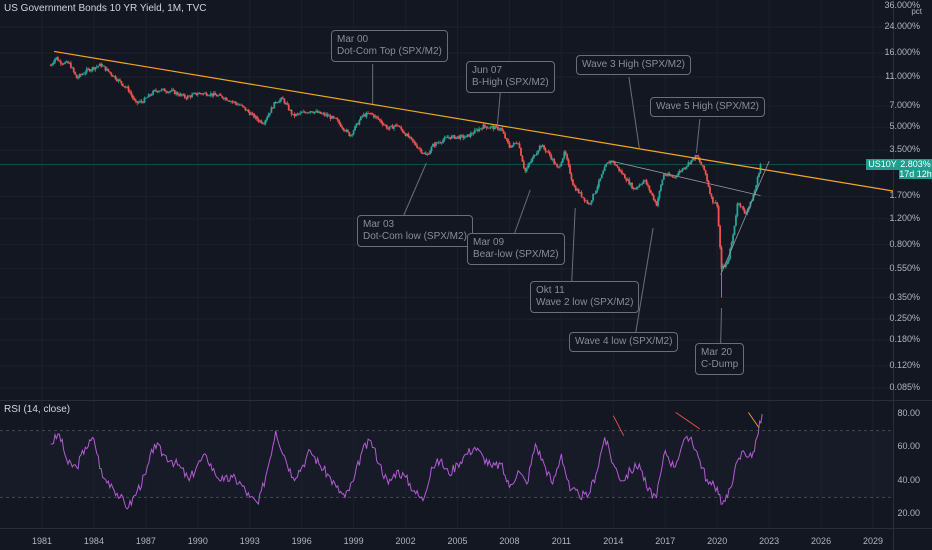 Image resolution: width=932 pixels, height=550 pixels. Describe the element at coordinates (499, 106) in the screenshot. I see `annotation-pointer` at that location.